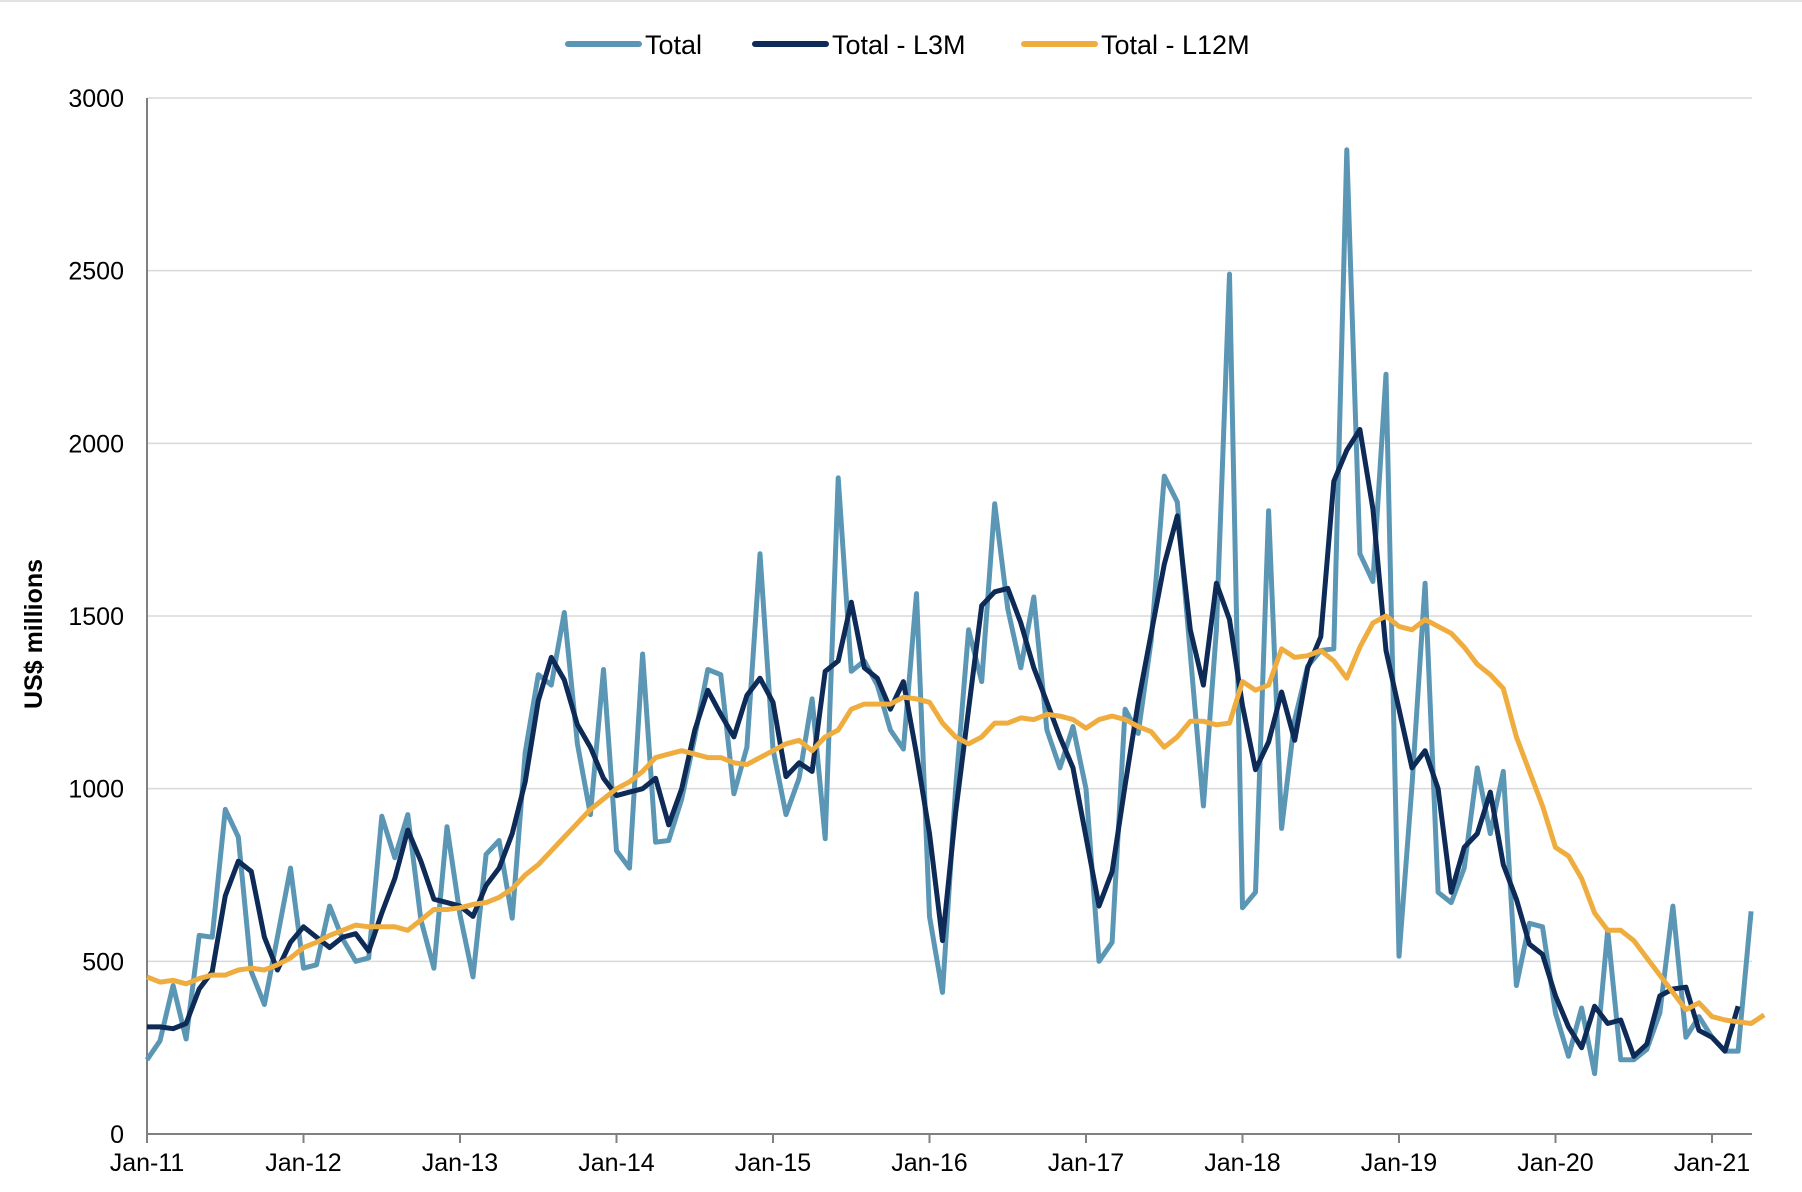 Image resolution: width=1802 pixels, height=1192 pixels. Describe the element at coordinates (117, 1135) in the screenshot. I see `y-tick-label: 0` at that location.